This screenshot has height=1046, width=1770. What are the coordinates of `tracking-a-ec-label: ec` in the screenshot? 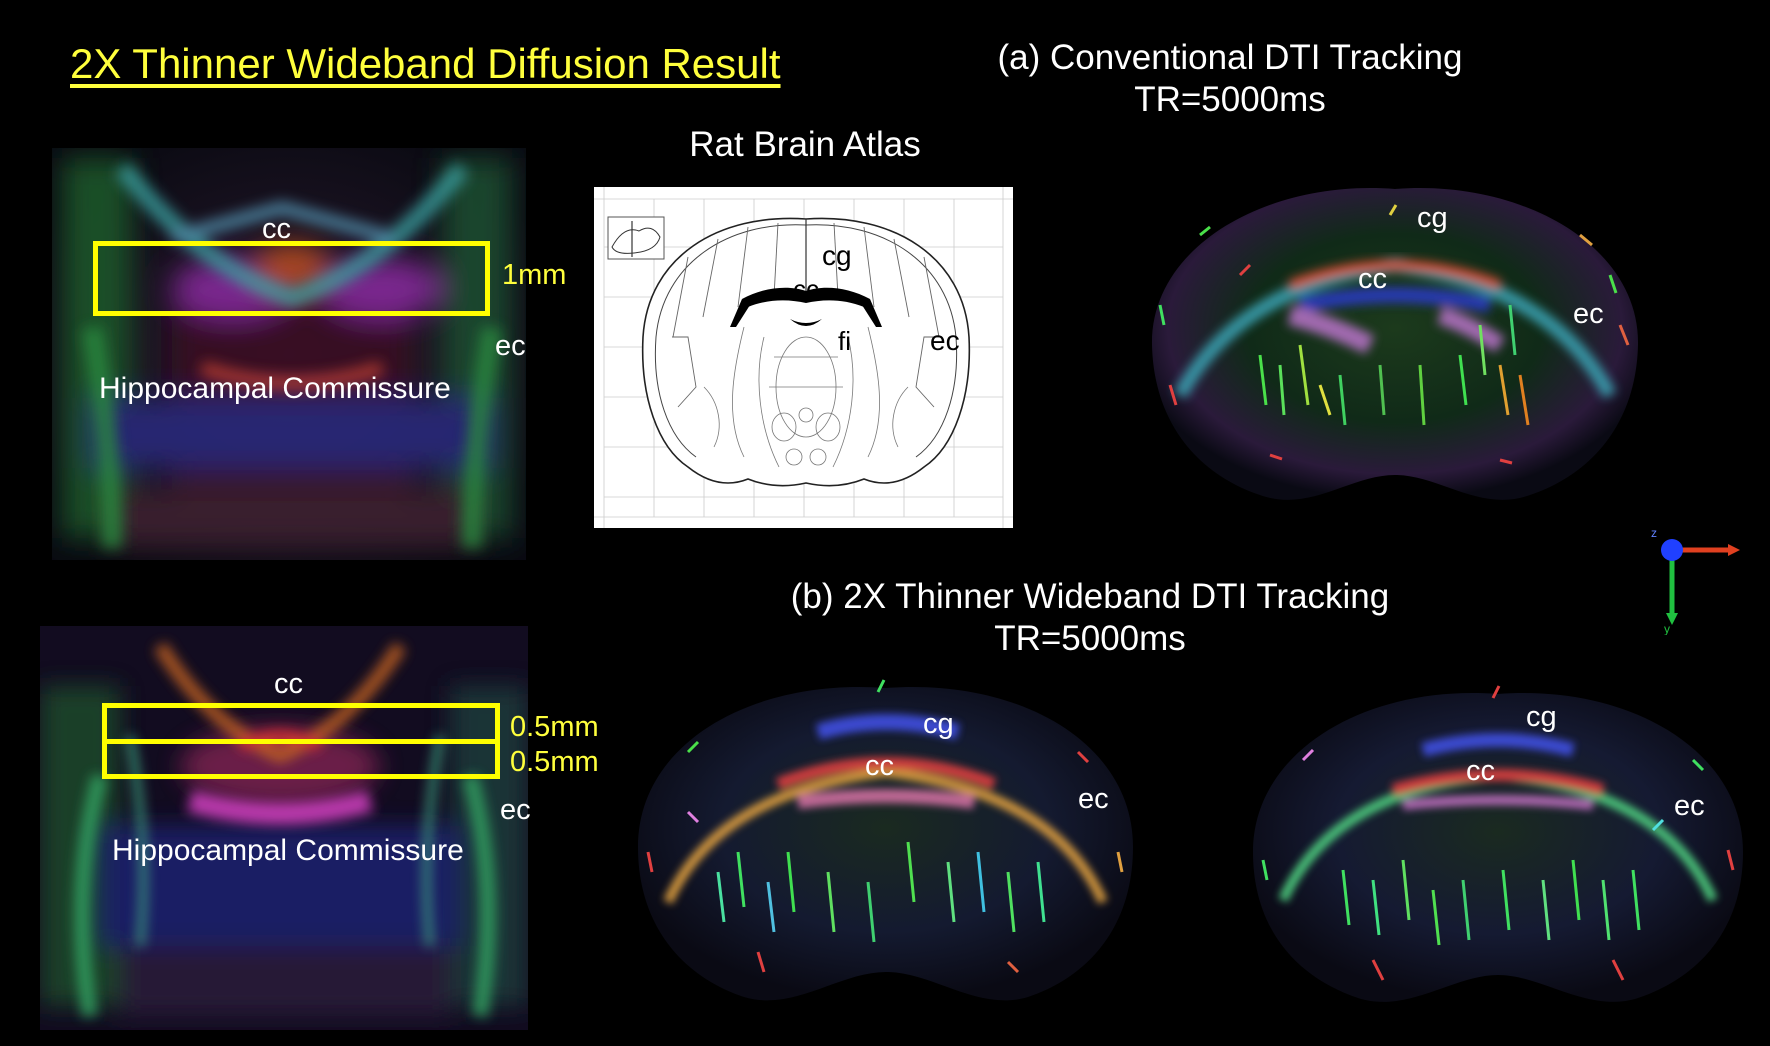 It's located at (1588, 314).